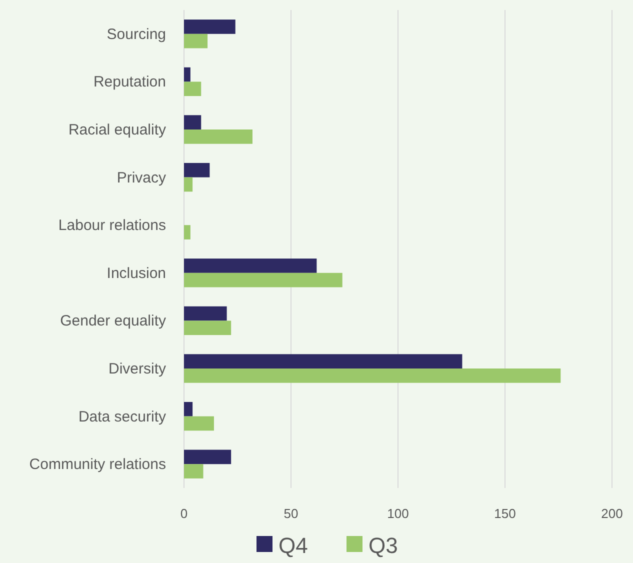  What do you see at coordinates (141, 177) in the screenshot?
I see `y-tick-label: Privacy` at bounding box center [141, 177].